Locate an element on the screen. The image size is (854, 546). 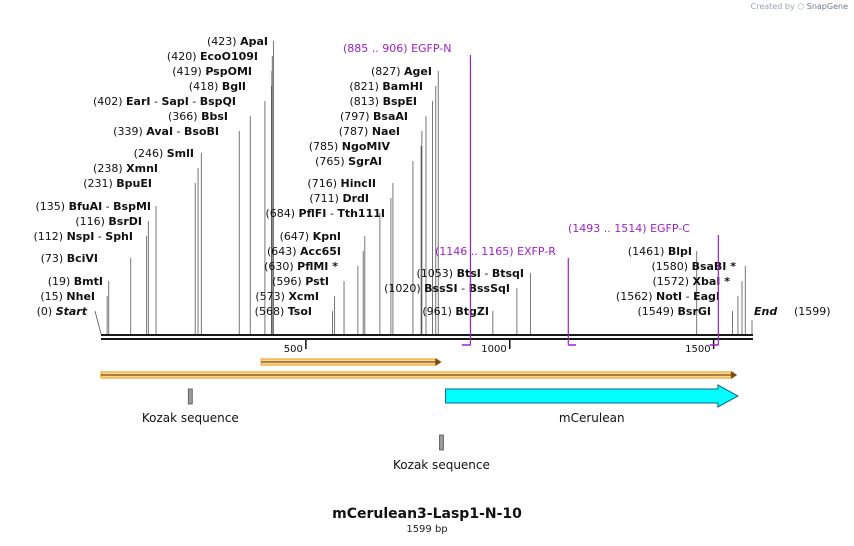
enzyme-label-bgli: (418) BglI is located at coordinates (217, 86).